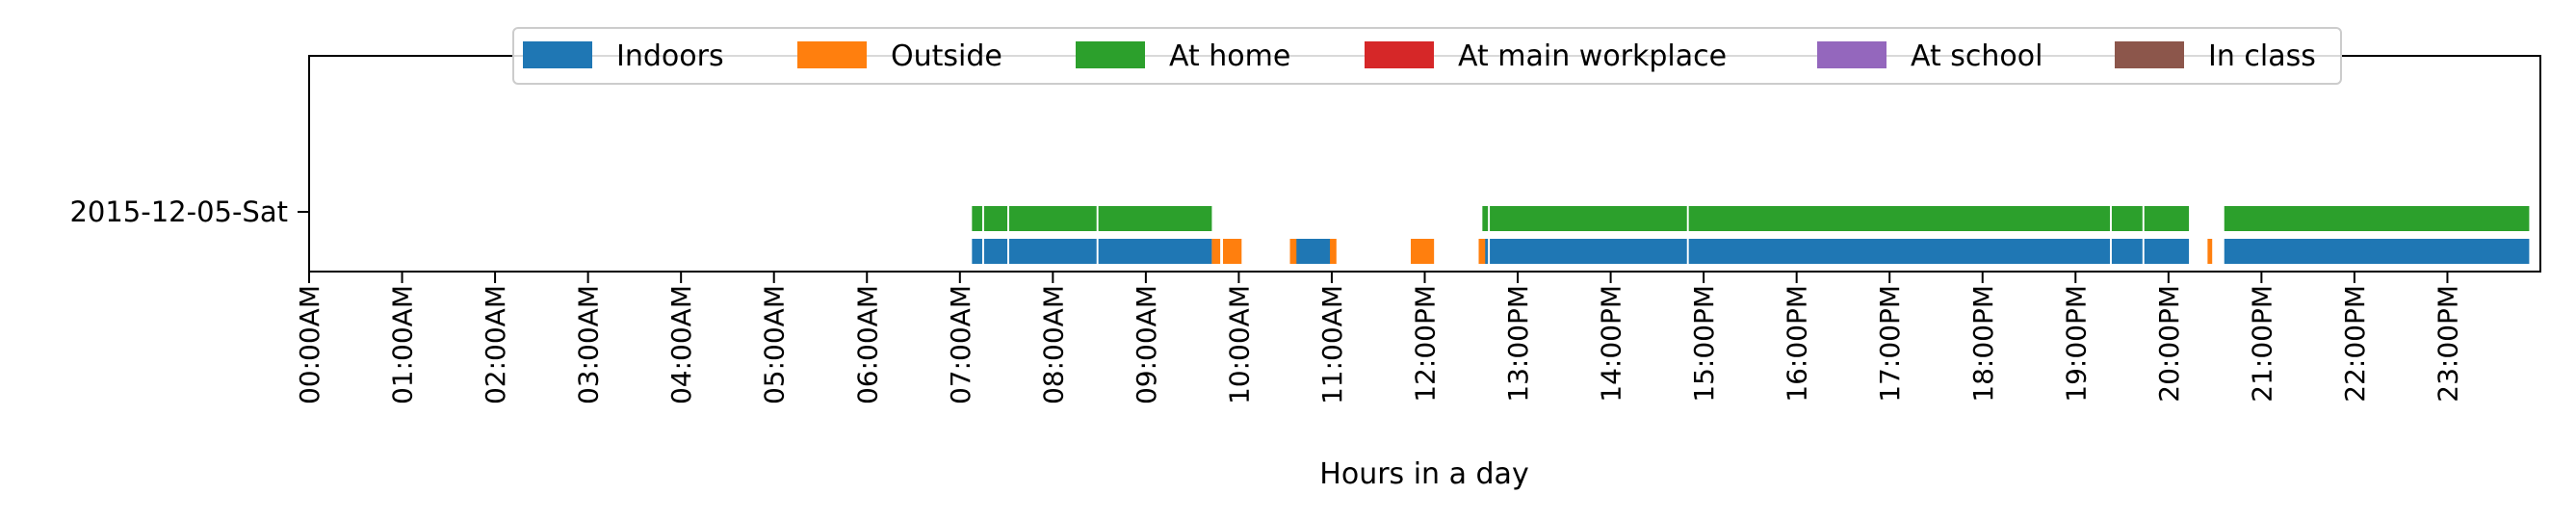 The height and width of the screenshot is (520, 2576). I want to click on x-tick-label: 22:00PM, so click(2355, 344).